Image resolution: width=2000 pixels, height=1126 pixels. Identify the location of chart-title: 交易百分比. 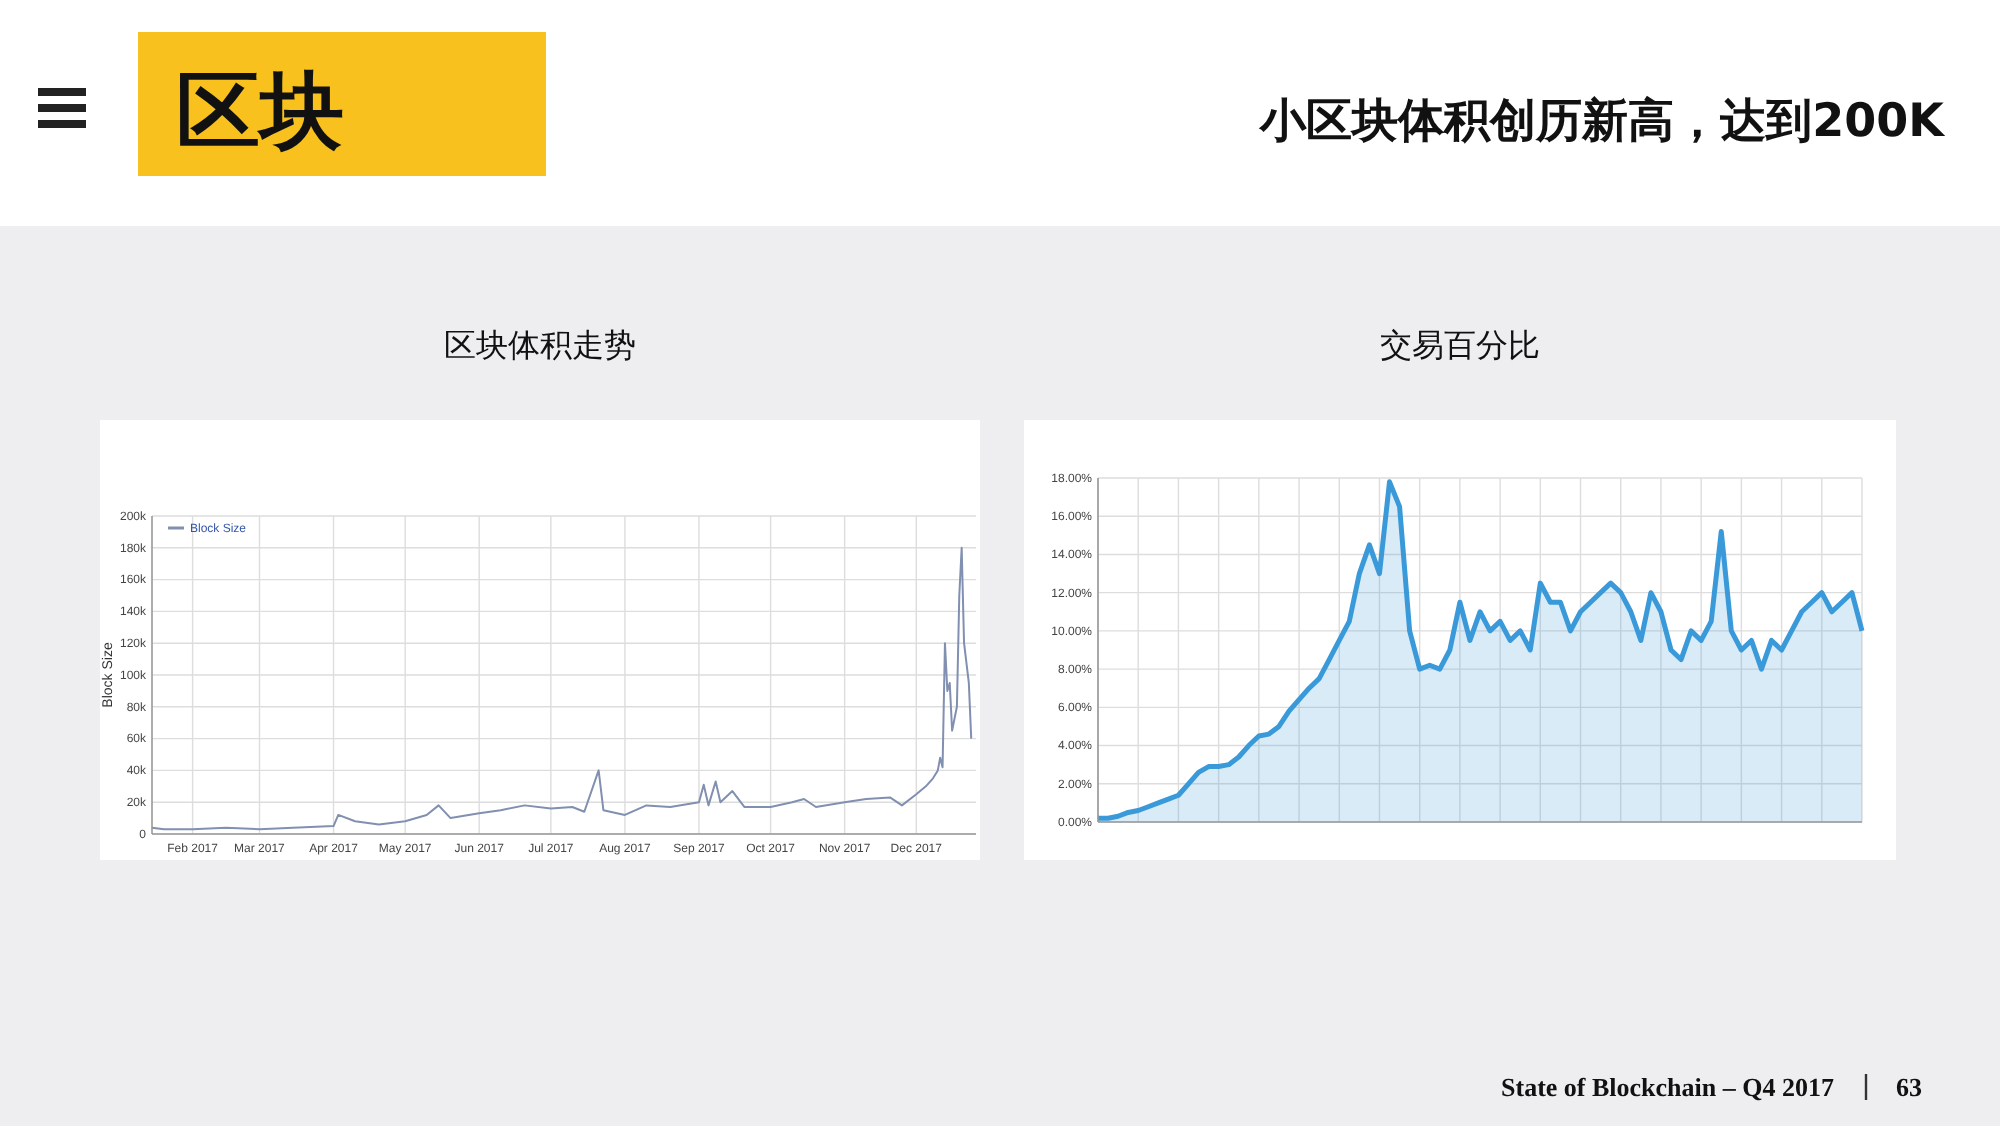
(1460, 345).